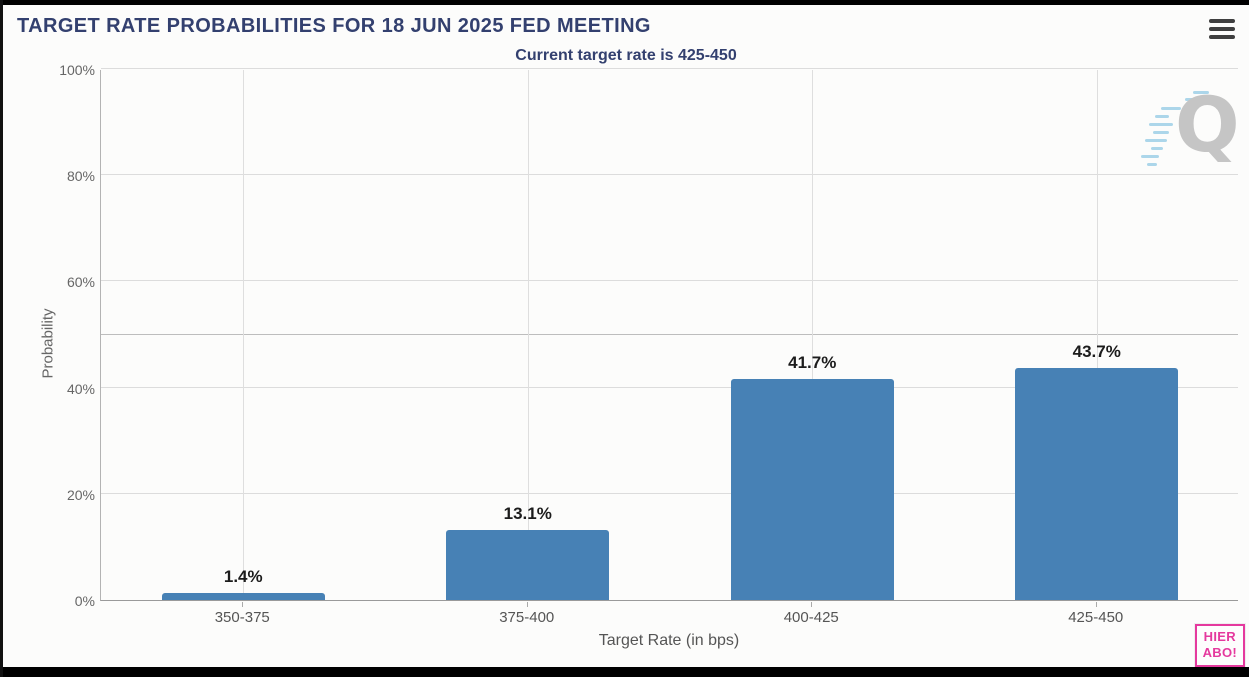 The height and width of the screenshot is (677, 1249). I want to click on sticker-line2: ABO!, so click(1219, 652).